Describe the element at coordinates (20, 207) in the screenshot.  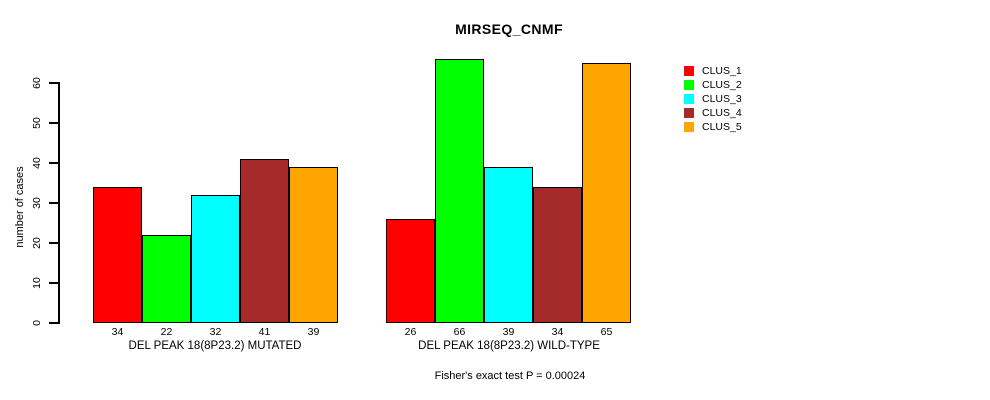
I see `y-axis-title: number of cases` at that location.